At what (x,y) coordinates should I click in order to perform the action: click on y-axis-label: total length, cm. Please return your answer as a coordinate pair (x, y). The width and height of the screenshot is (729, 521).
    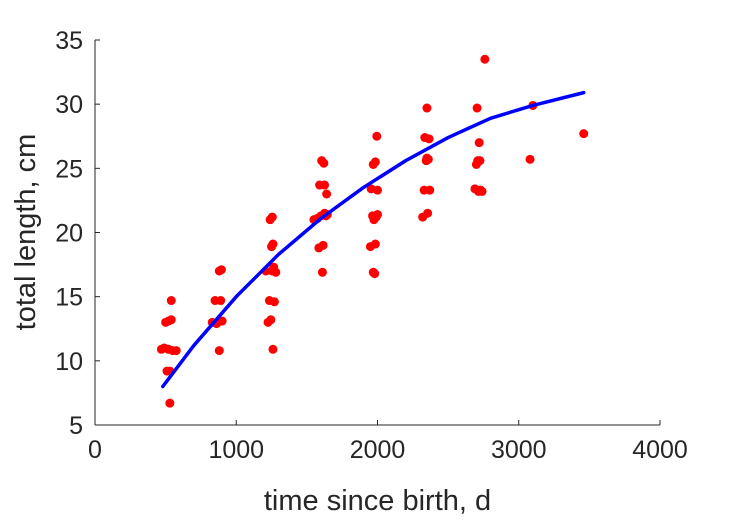
    Looking at the image, I should click on (26, 232).